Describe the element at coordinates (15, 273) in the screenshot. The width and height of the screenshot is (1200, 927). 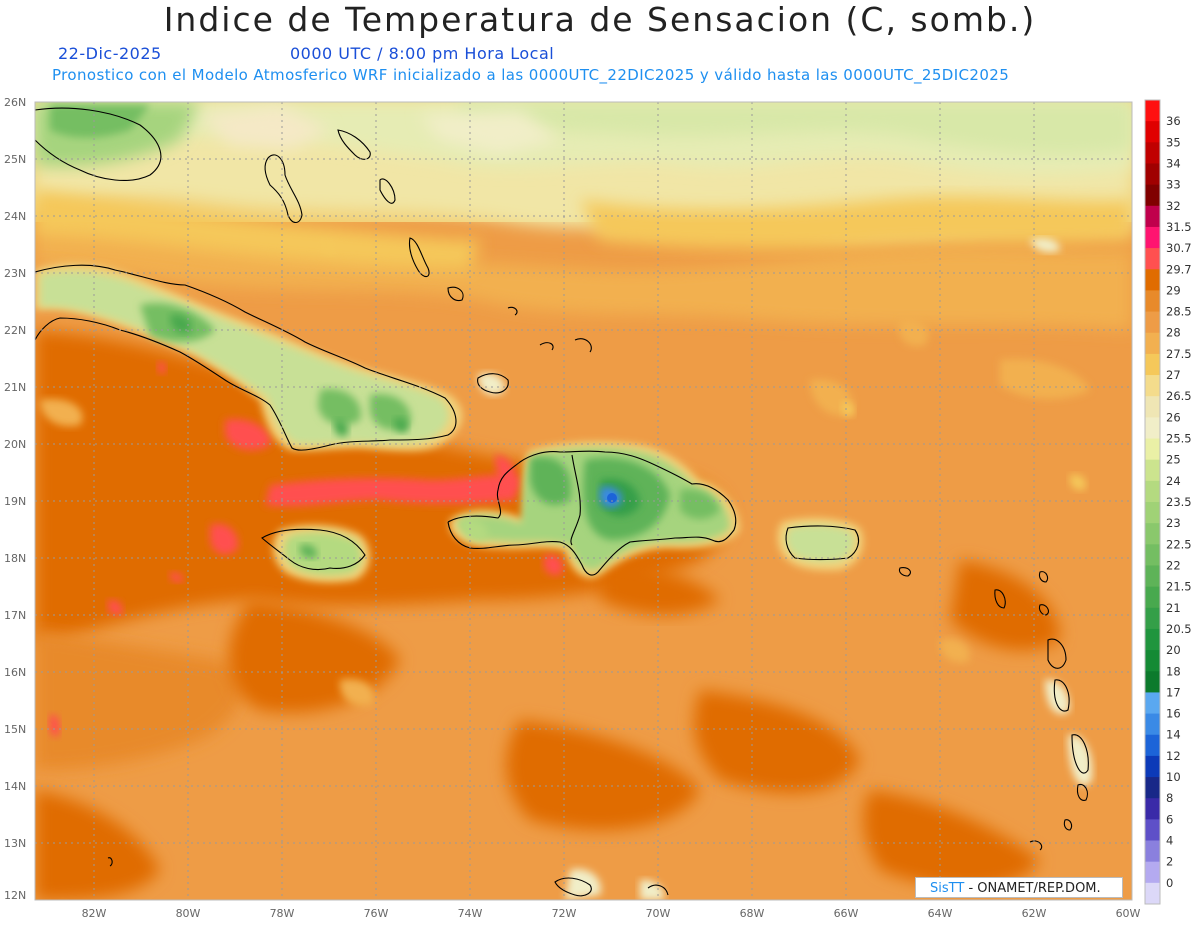
I see `lat-label: 23N` at that location.